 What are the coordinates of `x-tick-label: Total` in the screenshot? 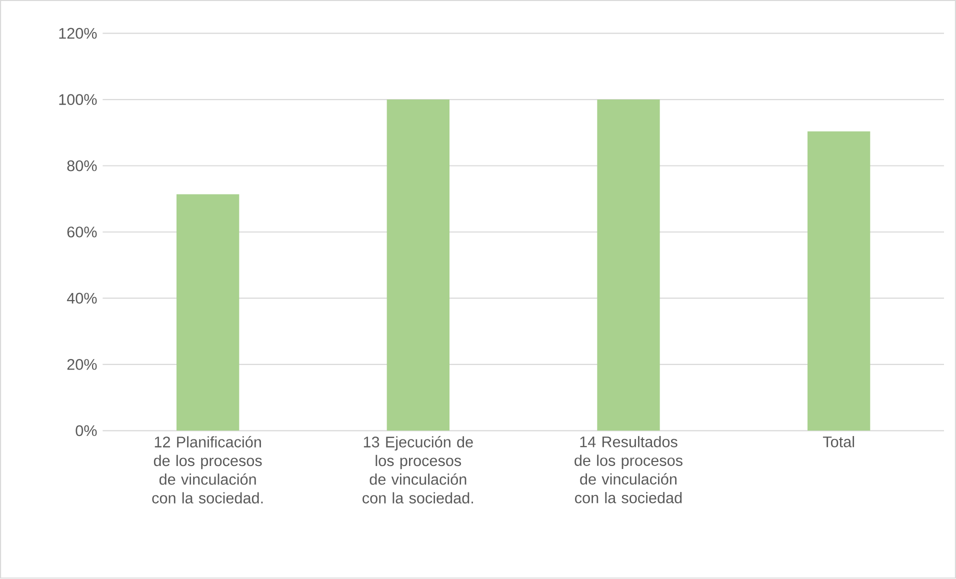 It's located at (838, 442).